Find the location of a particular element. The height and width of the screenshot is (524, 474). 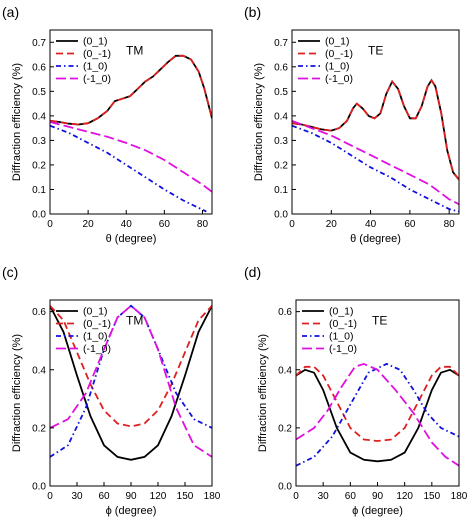

x-tick-label: 120 is located at coordinates (404, 496).